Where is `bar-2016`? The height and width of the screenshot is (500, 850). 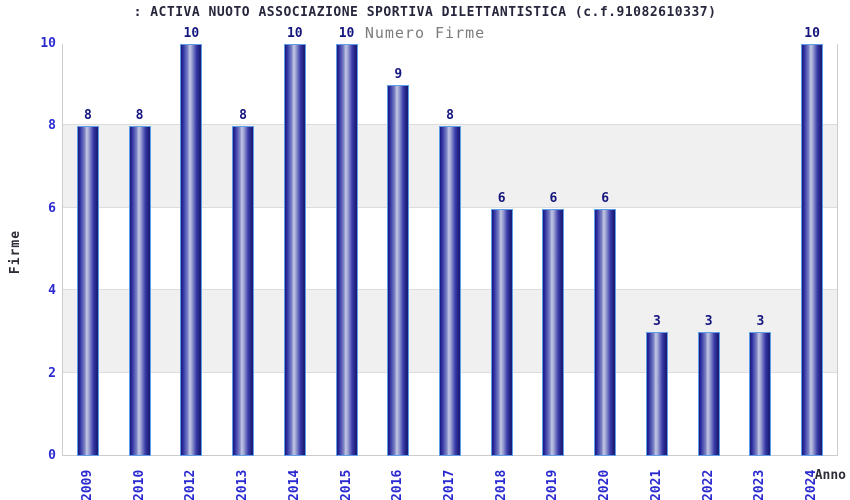 bar-2016 is located at coordinates (398, 270).